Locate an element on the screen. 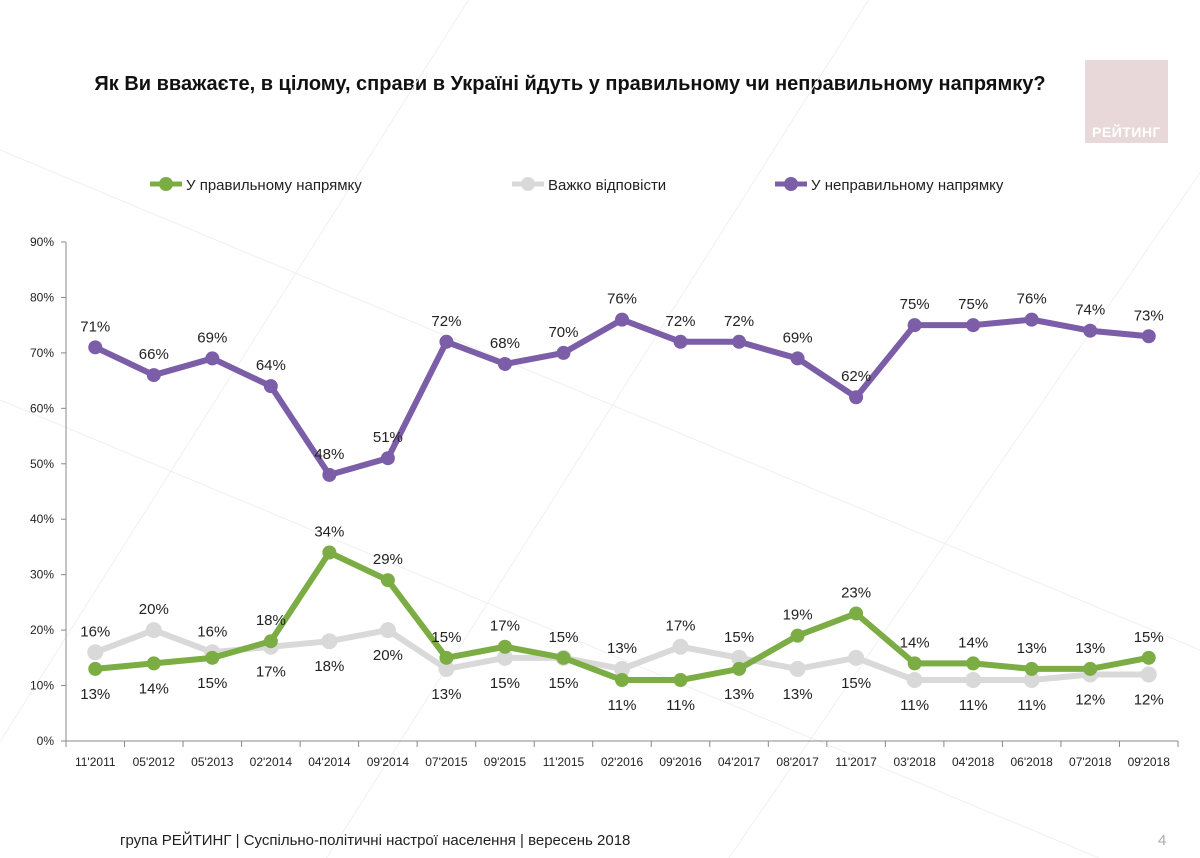  data-label: 70% is located at coordinates (563, 332).